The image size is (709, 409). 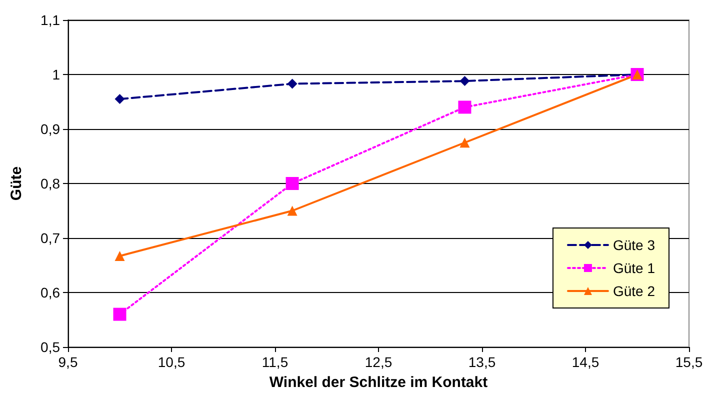 I want to click on x-tick-label: 12,5, so click(x=378, y=362).